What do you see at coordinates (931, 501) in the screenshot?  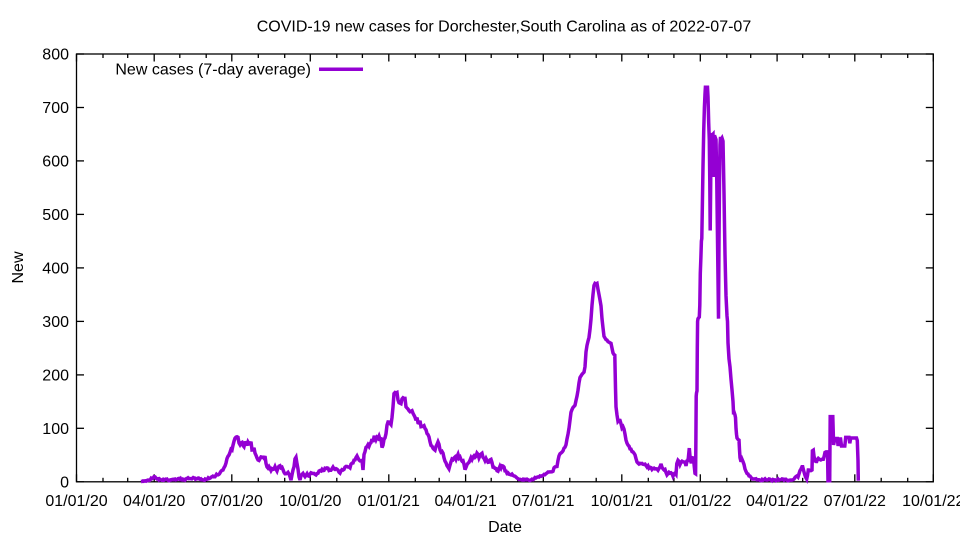 I see `svg-text: 10/01/22` at bounding box center [931, 501].